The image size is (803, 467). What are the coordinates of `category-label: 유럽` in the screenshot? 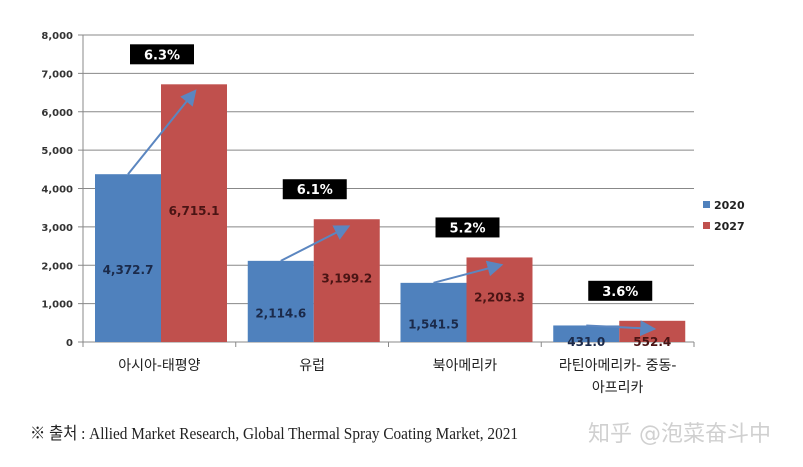 It's located at (312, 366).